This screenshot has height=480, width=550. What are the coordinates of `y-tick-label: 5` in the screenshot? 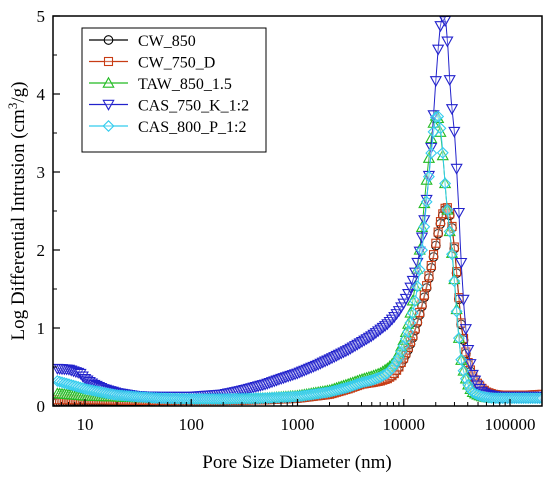 It's located at (41, 16).